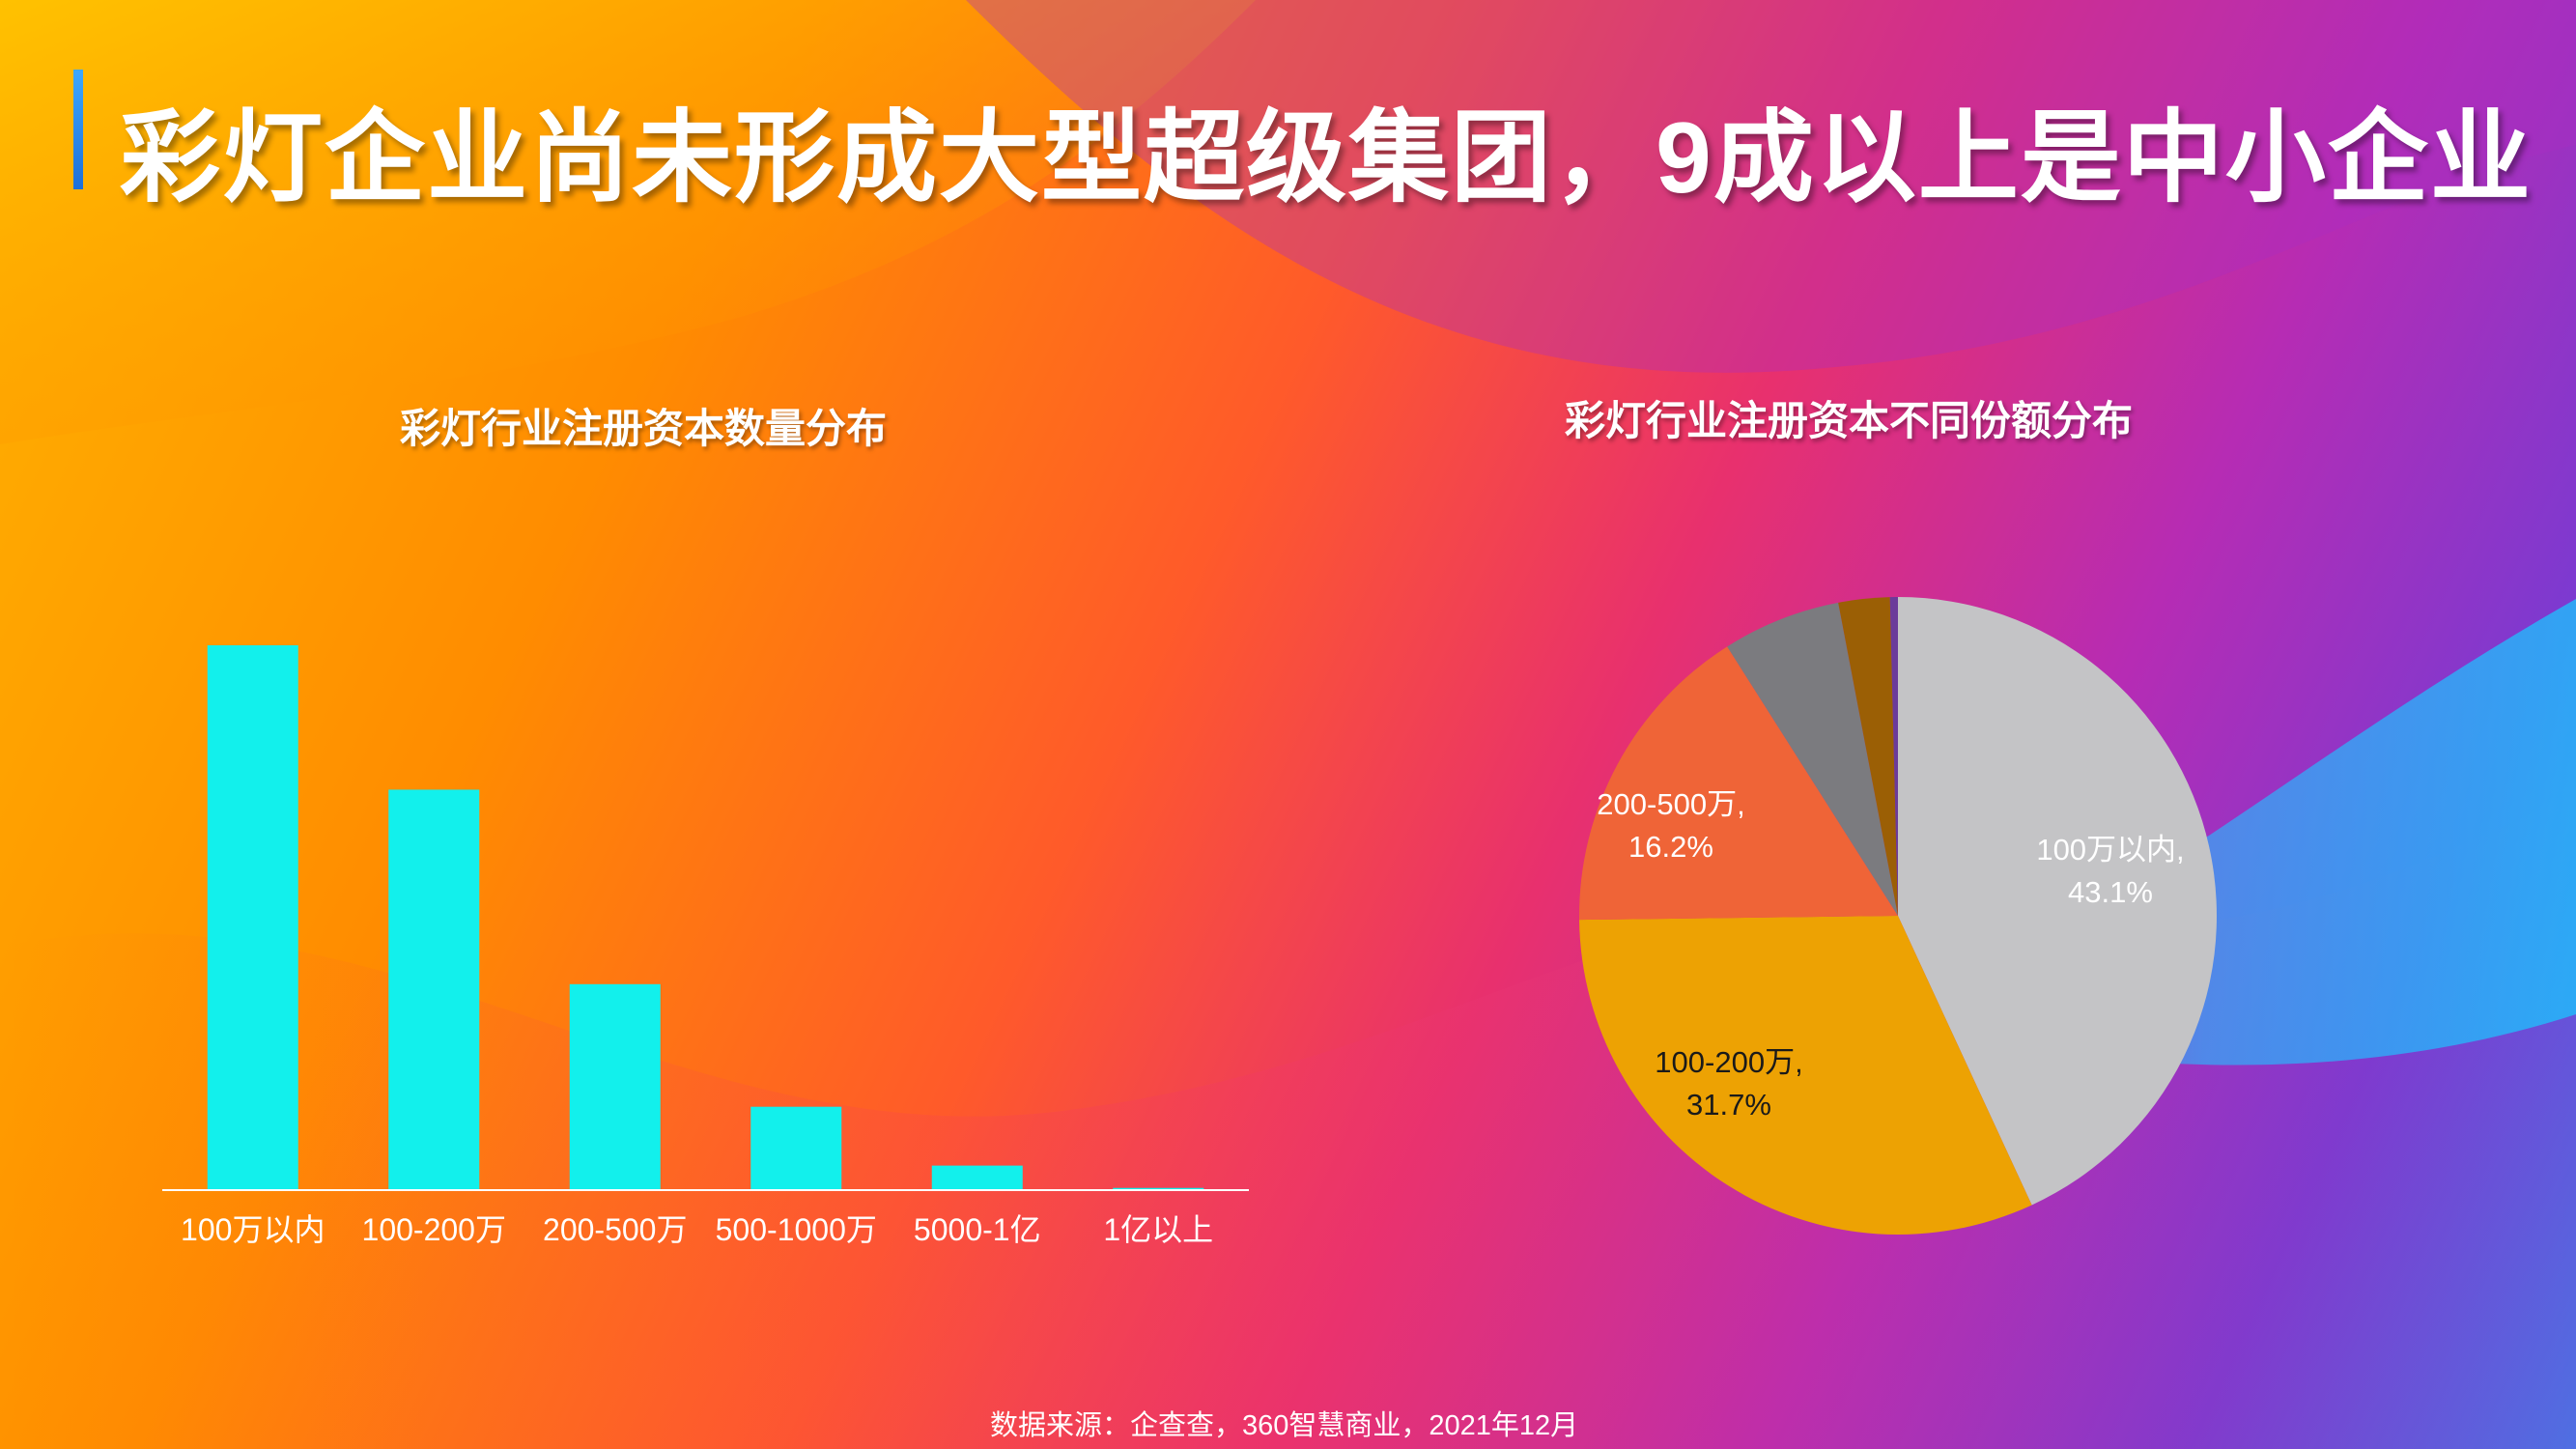 The height and width of the screenshot is (1449, 2576). What do you see at coordinates (2110, 871) in the screenshot?
I see `pie-label-0: 100万以内, 43.1%` at bounding box center [2110, 871].